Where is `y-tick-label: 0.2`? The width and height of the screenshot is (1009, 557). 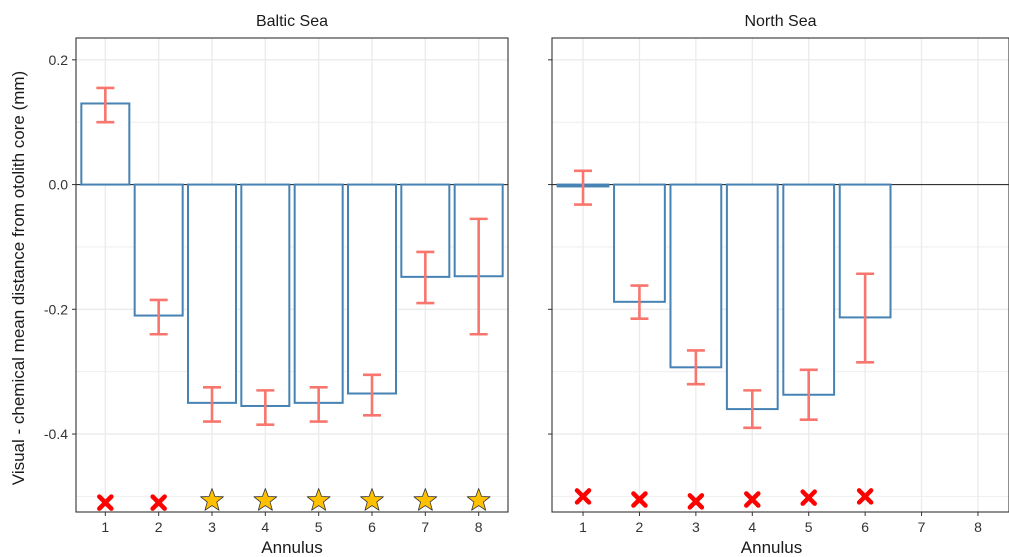 y-tick-label: 0.2 is located at coordinates (59, 60).